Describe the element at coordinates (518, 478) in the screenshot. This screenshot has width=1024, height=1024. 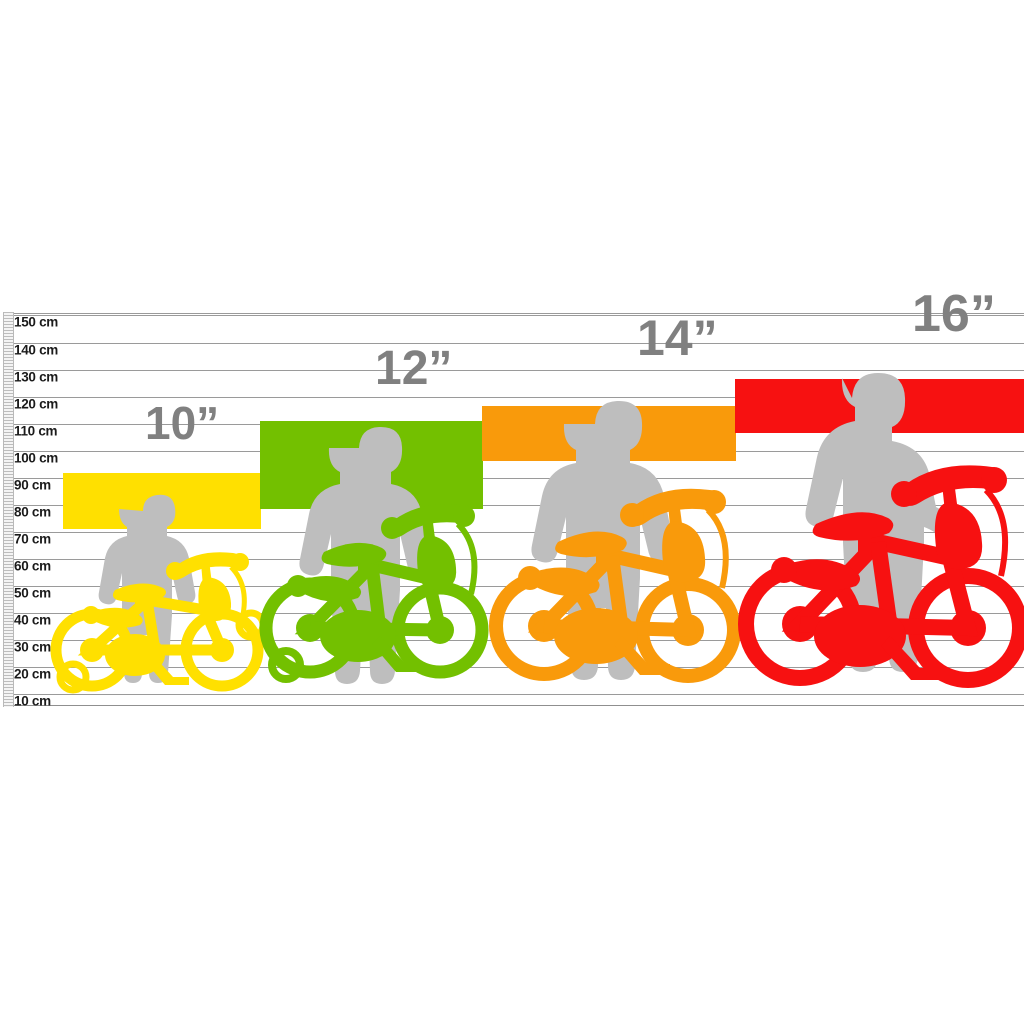
I see `gridline-90cm` at that location.